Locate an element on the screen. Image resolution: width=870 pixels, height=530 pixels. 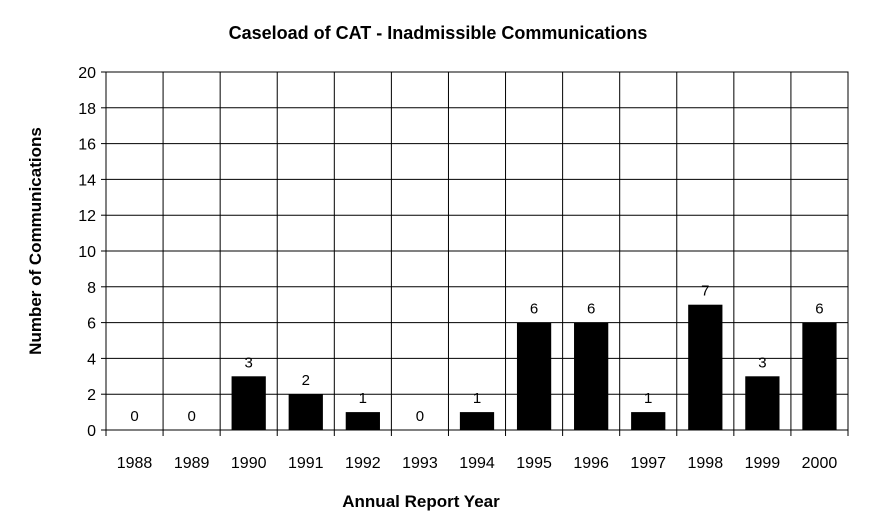
bar-2000 is located at coordinates (819, 376).